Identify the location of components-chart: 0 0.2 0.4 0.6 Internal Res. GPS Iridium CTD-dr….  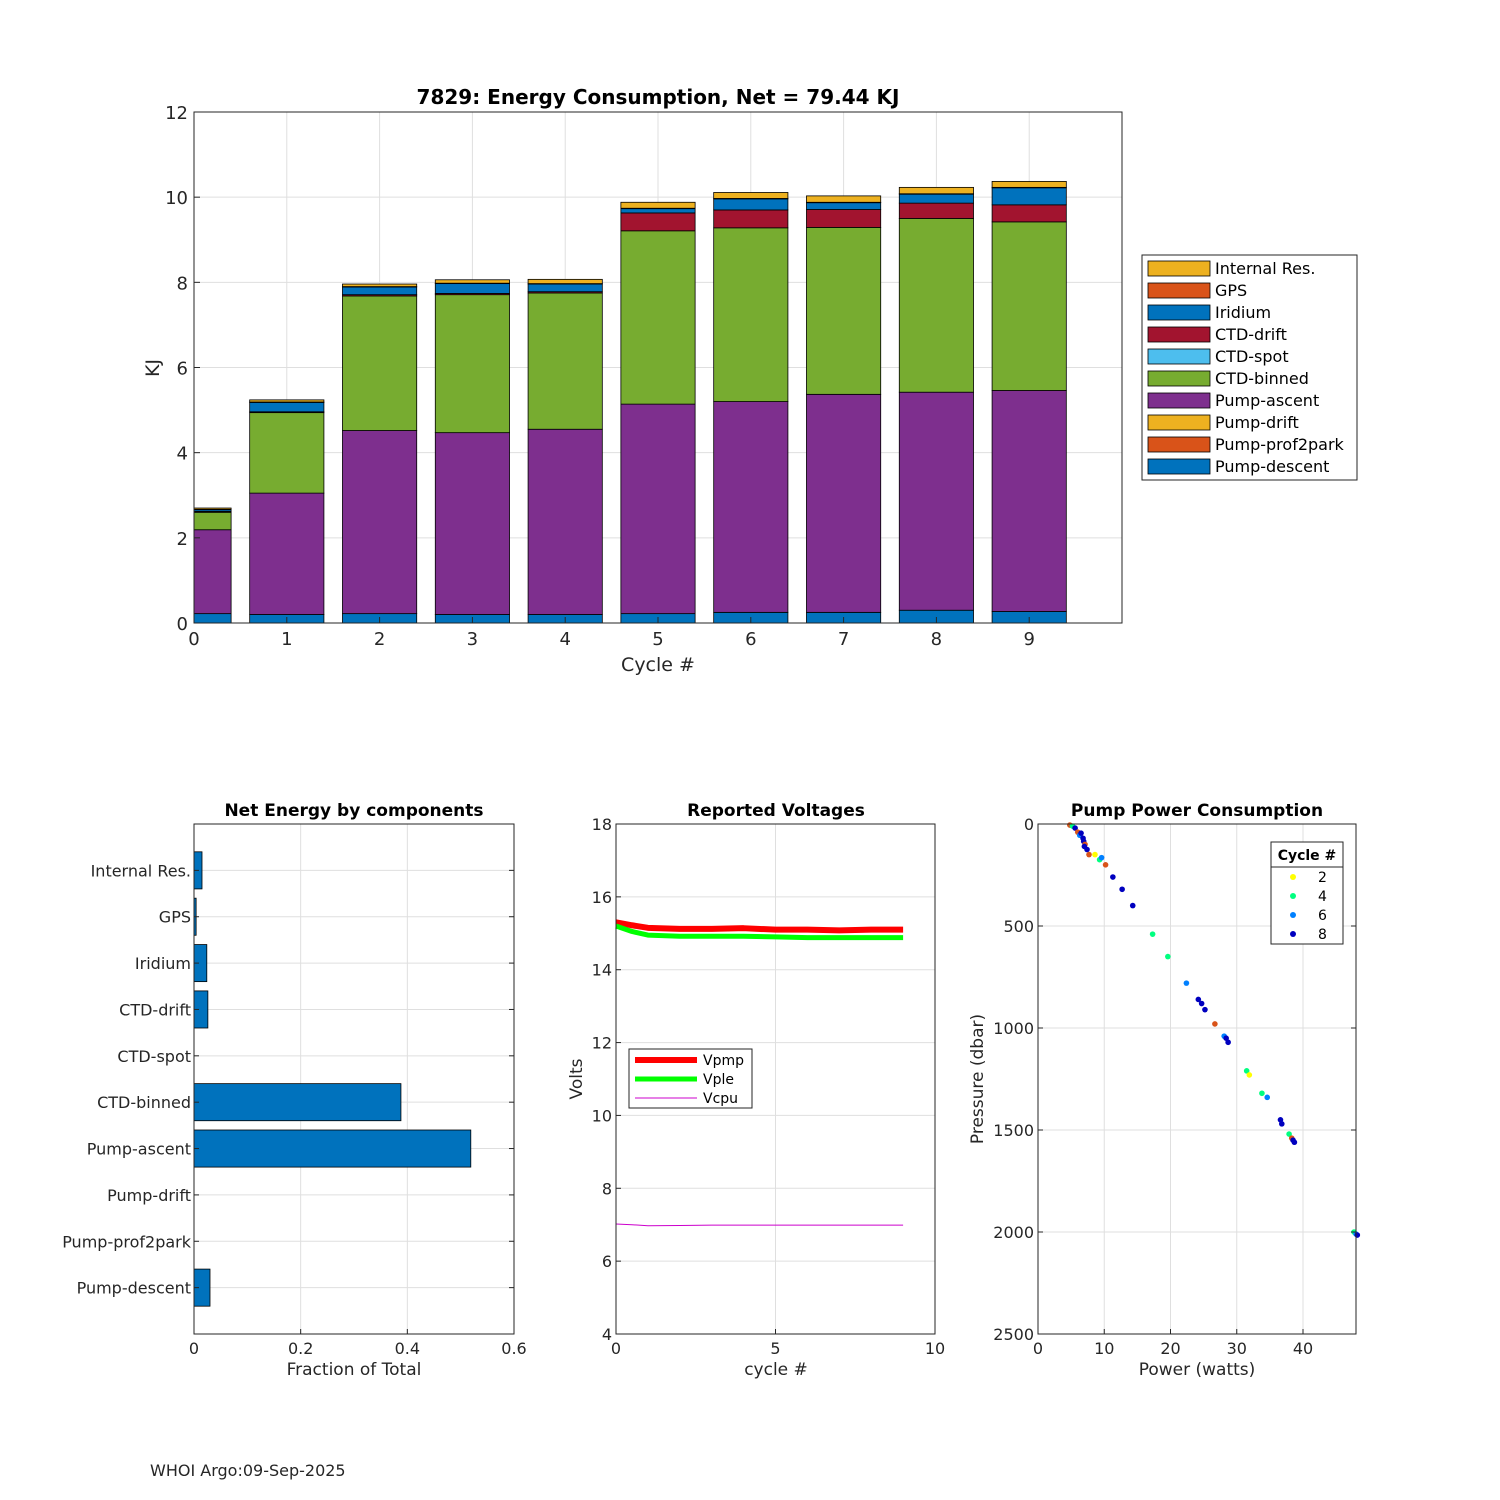
(294, 1090).